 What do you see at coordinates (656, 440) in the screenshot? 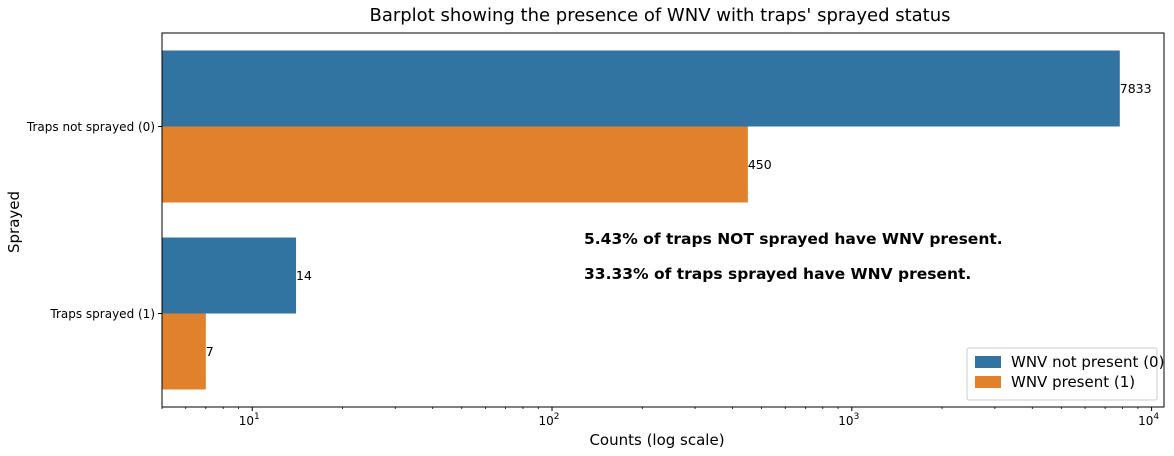
I see `x-axis-label: Counts (log scale)` at bounding box center [656, 440].